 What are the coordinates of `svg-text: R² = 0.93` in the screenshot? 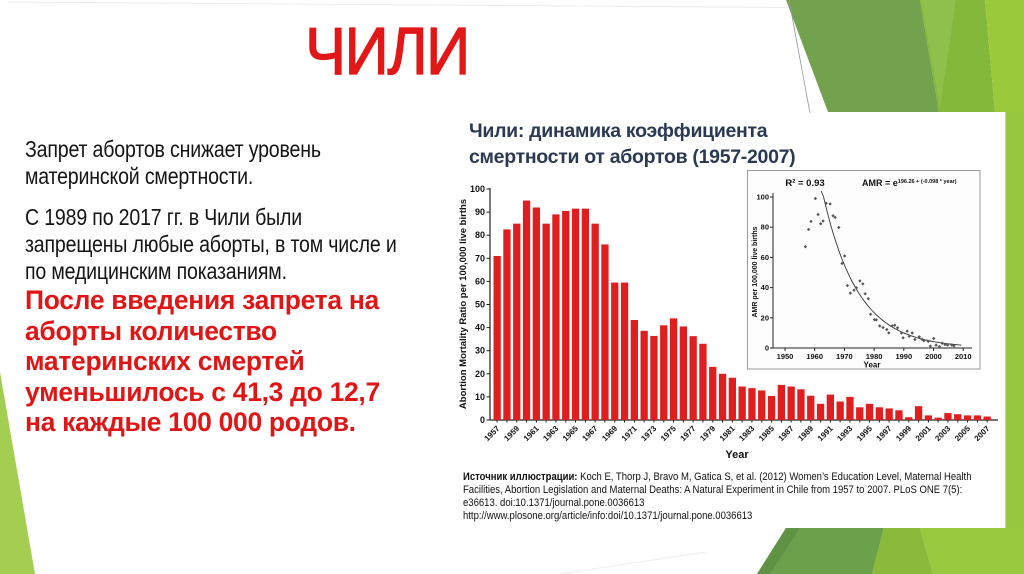 It's located at (804, 183).